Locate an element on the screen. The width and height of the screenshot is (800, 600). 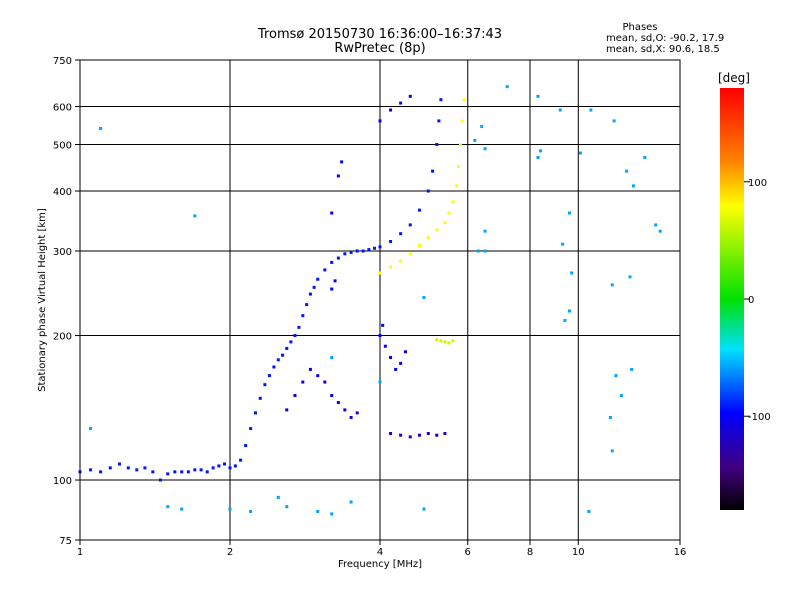
y-tick-label: 100 is located at coordinates (62, 481).